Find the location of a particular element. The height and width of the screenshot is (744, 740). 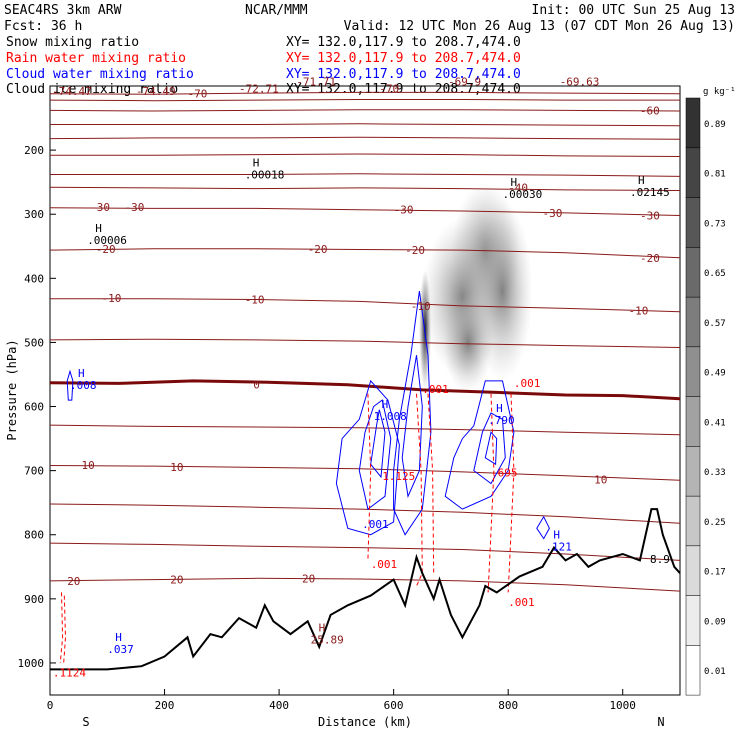

temp-label-14: -30 is located at coordinates (650, 216).